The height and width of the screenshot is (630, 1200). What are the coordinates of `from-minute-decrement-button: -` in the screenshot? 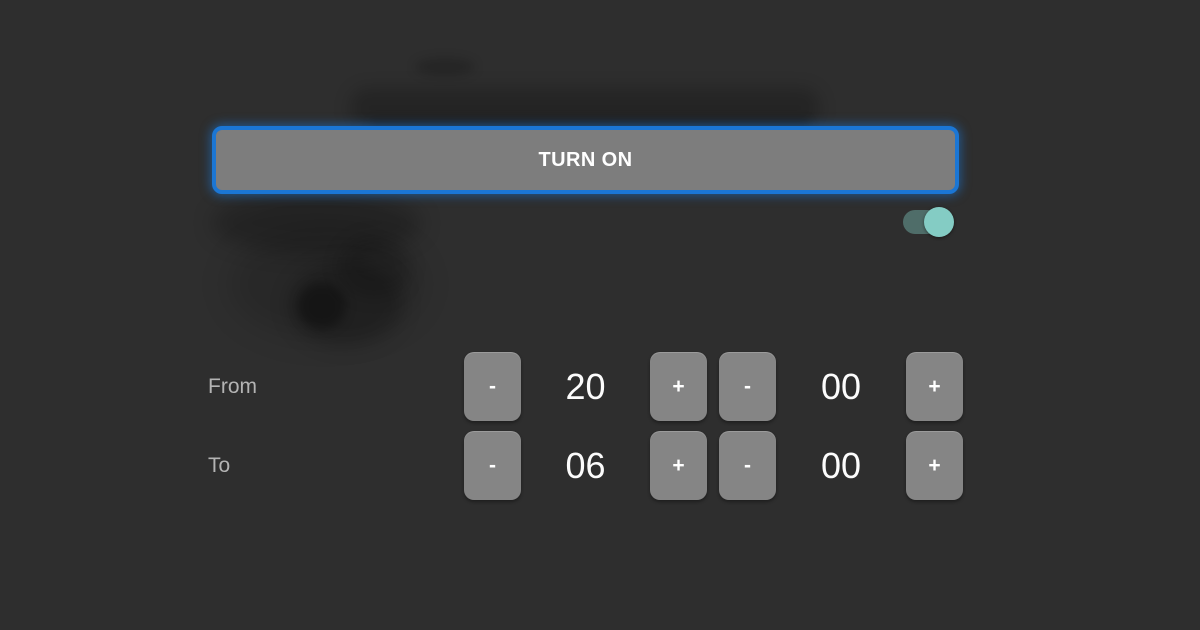 It's located at (747, 386).